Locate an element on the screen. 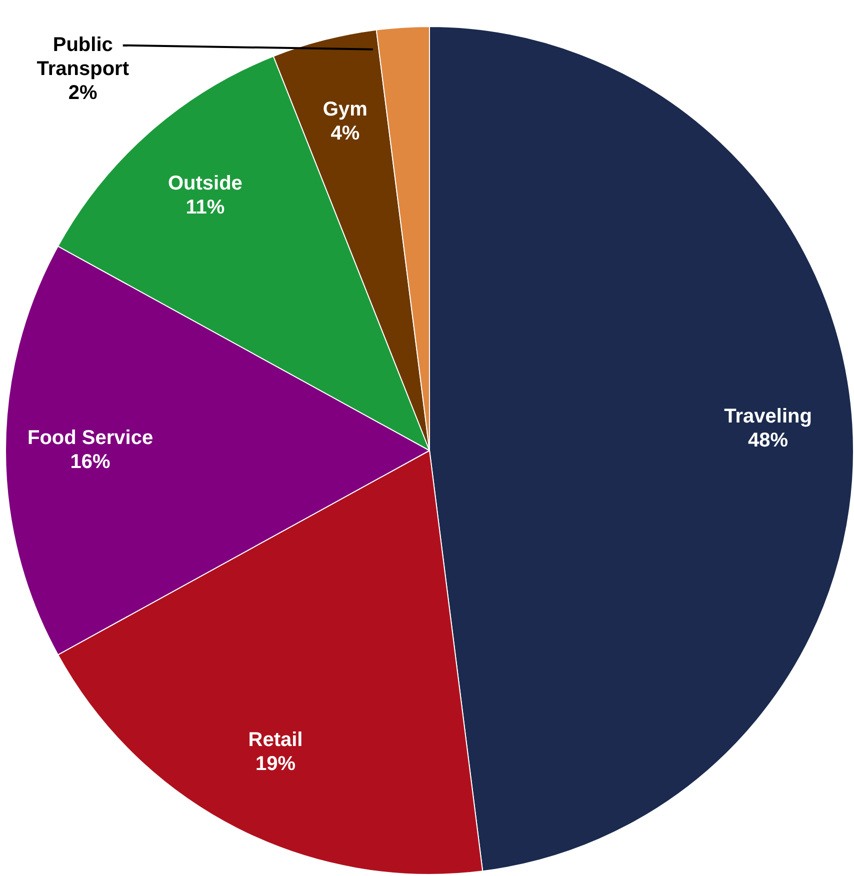  slice-label: Outside is located at coordinates (205, 183).